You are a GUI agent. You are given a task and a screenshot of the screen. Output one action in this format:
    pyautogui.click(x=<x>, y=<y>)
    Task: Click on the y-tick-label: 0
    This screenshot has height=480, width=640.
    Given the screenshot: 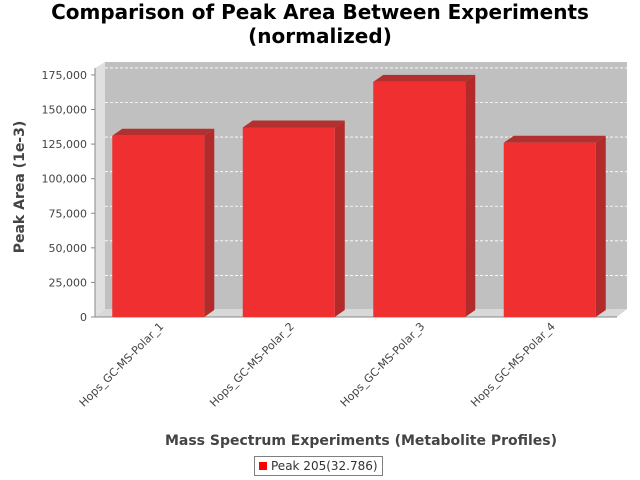 What is the action you would take?
    pyautogui.click(x=83, y=317)
    